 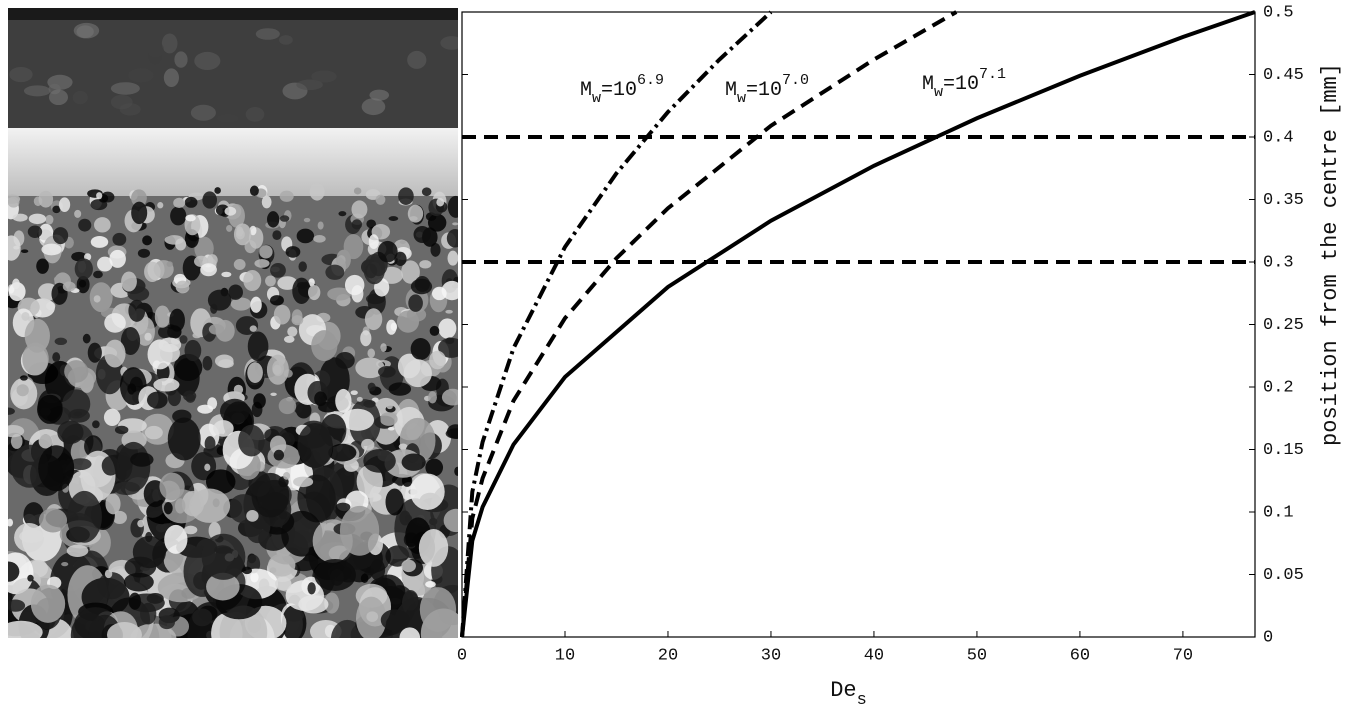 I want to click on series-annotation: Mw=107.1, so click(x=964, y=83).